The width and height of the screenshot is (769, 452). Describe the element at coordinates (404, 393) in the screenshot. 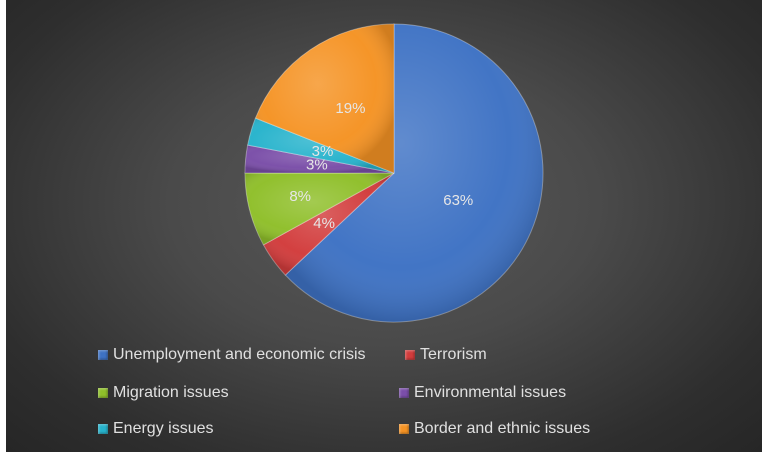

I see `legend-swatch-environmental` at that location.